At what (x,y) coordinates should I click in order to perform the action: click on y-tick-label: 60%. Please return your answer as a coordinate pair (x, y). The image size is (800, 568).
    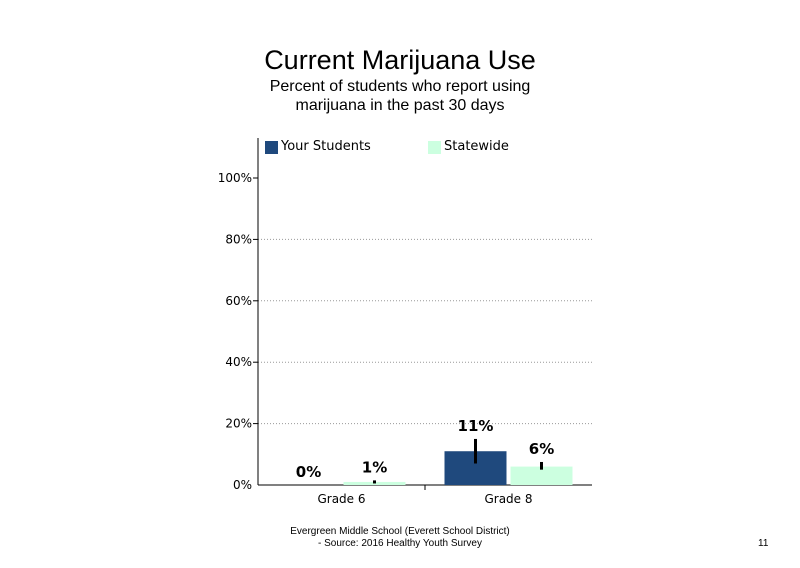
    Looking at the image, I should click on (238, 301).